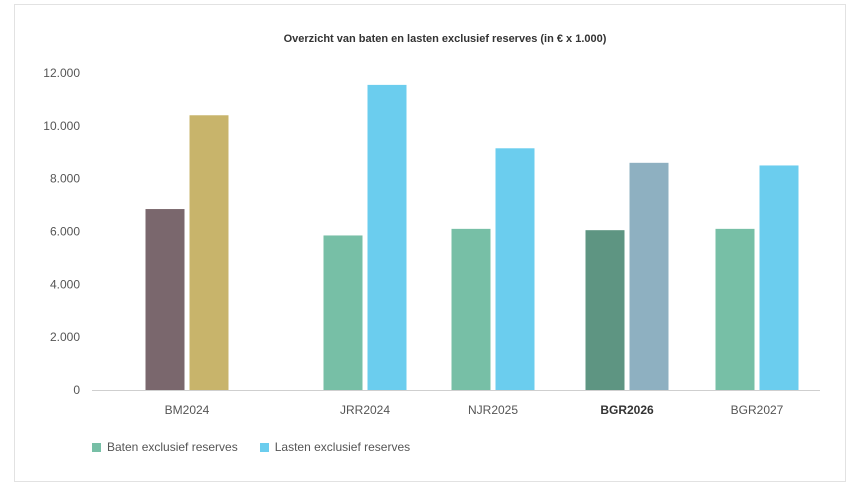 The height and width of the screenshot is (484, 854). Describe the element at coordinates (343, 312) in the screenshot. I see `bar-jrr2024-baten` at that location.